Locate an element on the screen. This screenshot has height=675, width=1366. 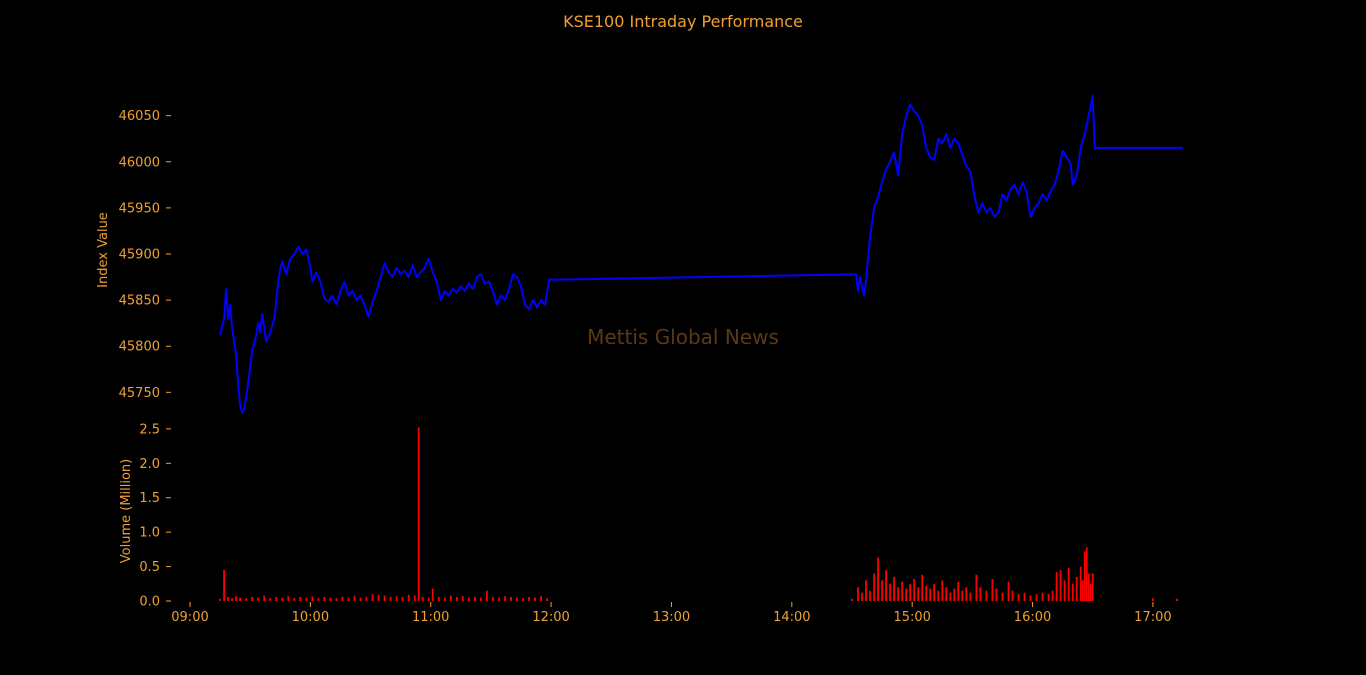
x-tick-label: 09:00 is located at coordinates (189, 617).